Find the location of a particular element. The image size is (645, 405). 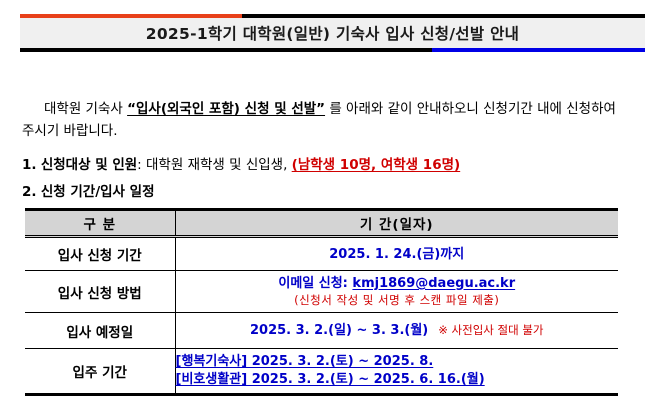

list-item-label: 신청대상 및 인원 is located at coordinates (89, 165).